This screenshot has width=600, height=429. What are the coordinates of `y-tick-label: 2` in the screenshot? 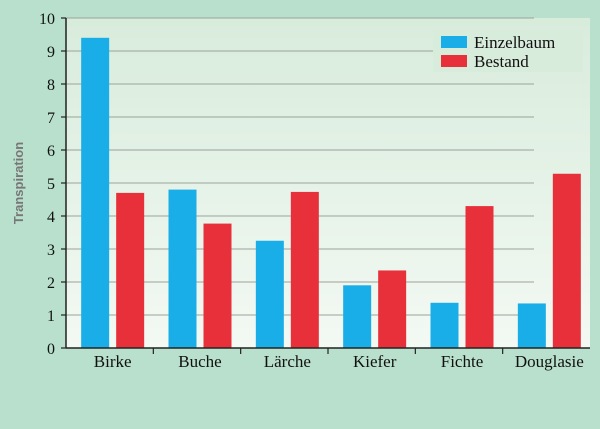 It's located at (51, 283).